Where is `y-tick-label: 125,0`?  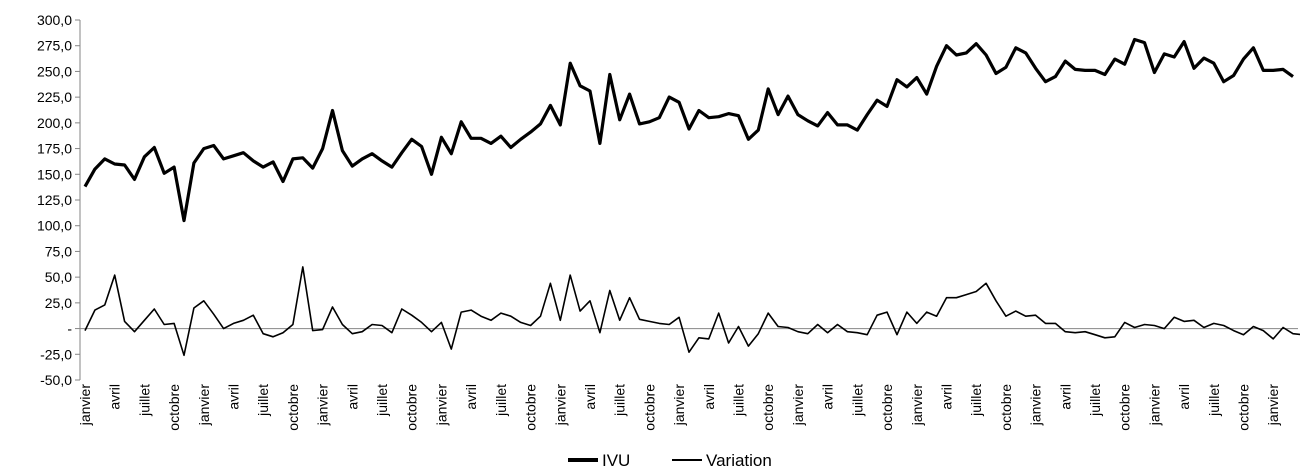 y-tick-label: 125,0 is located at coordinates (54, 200).